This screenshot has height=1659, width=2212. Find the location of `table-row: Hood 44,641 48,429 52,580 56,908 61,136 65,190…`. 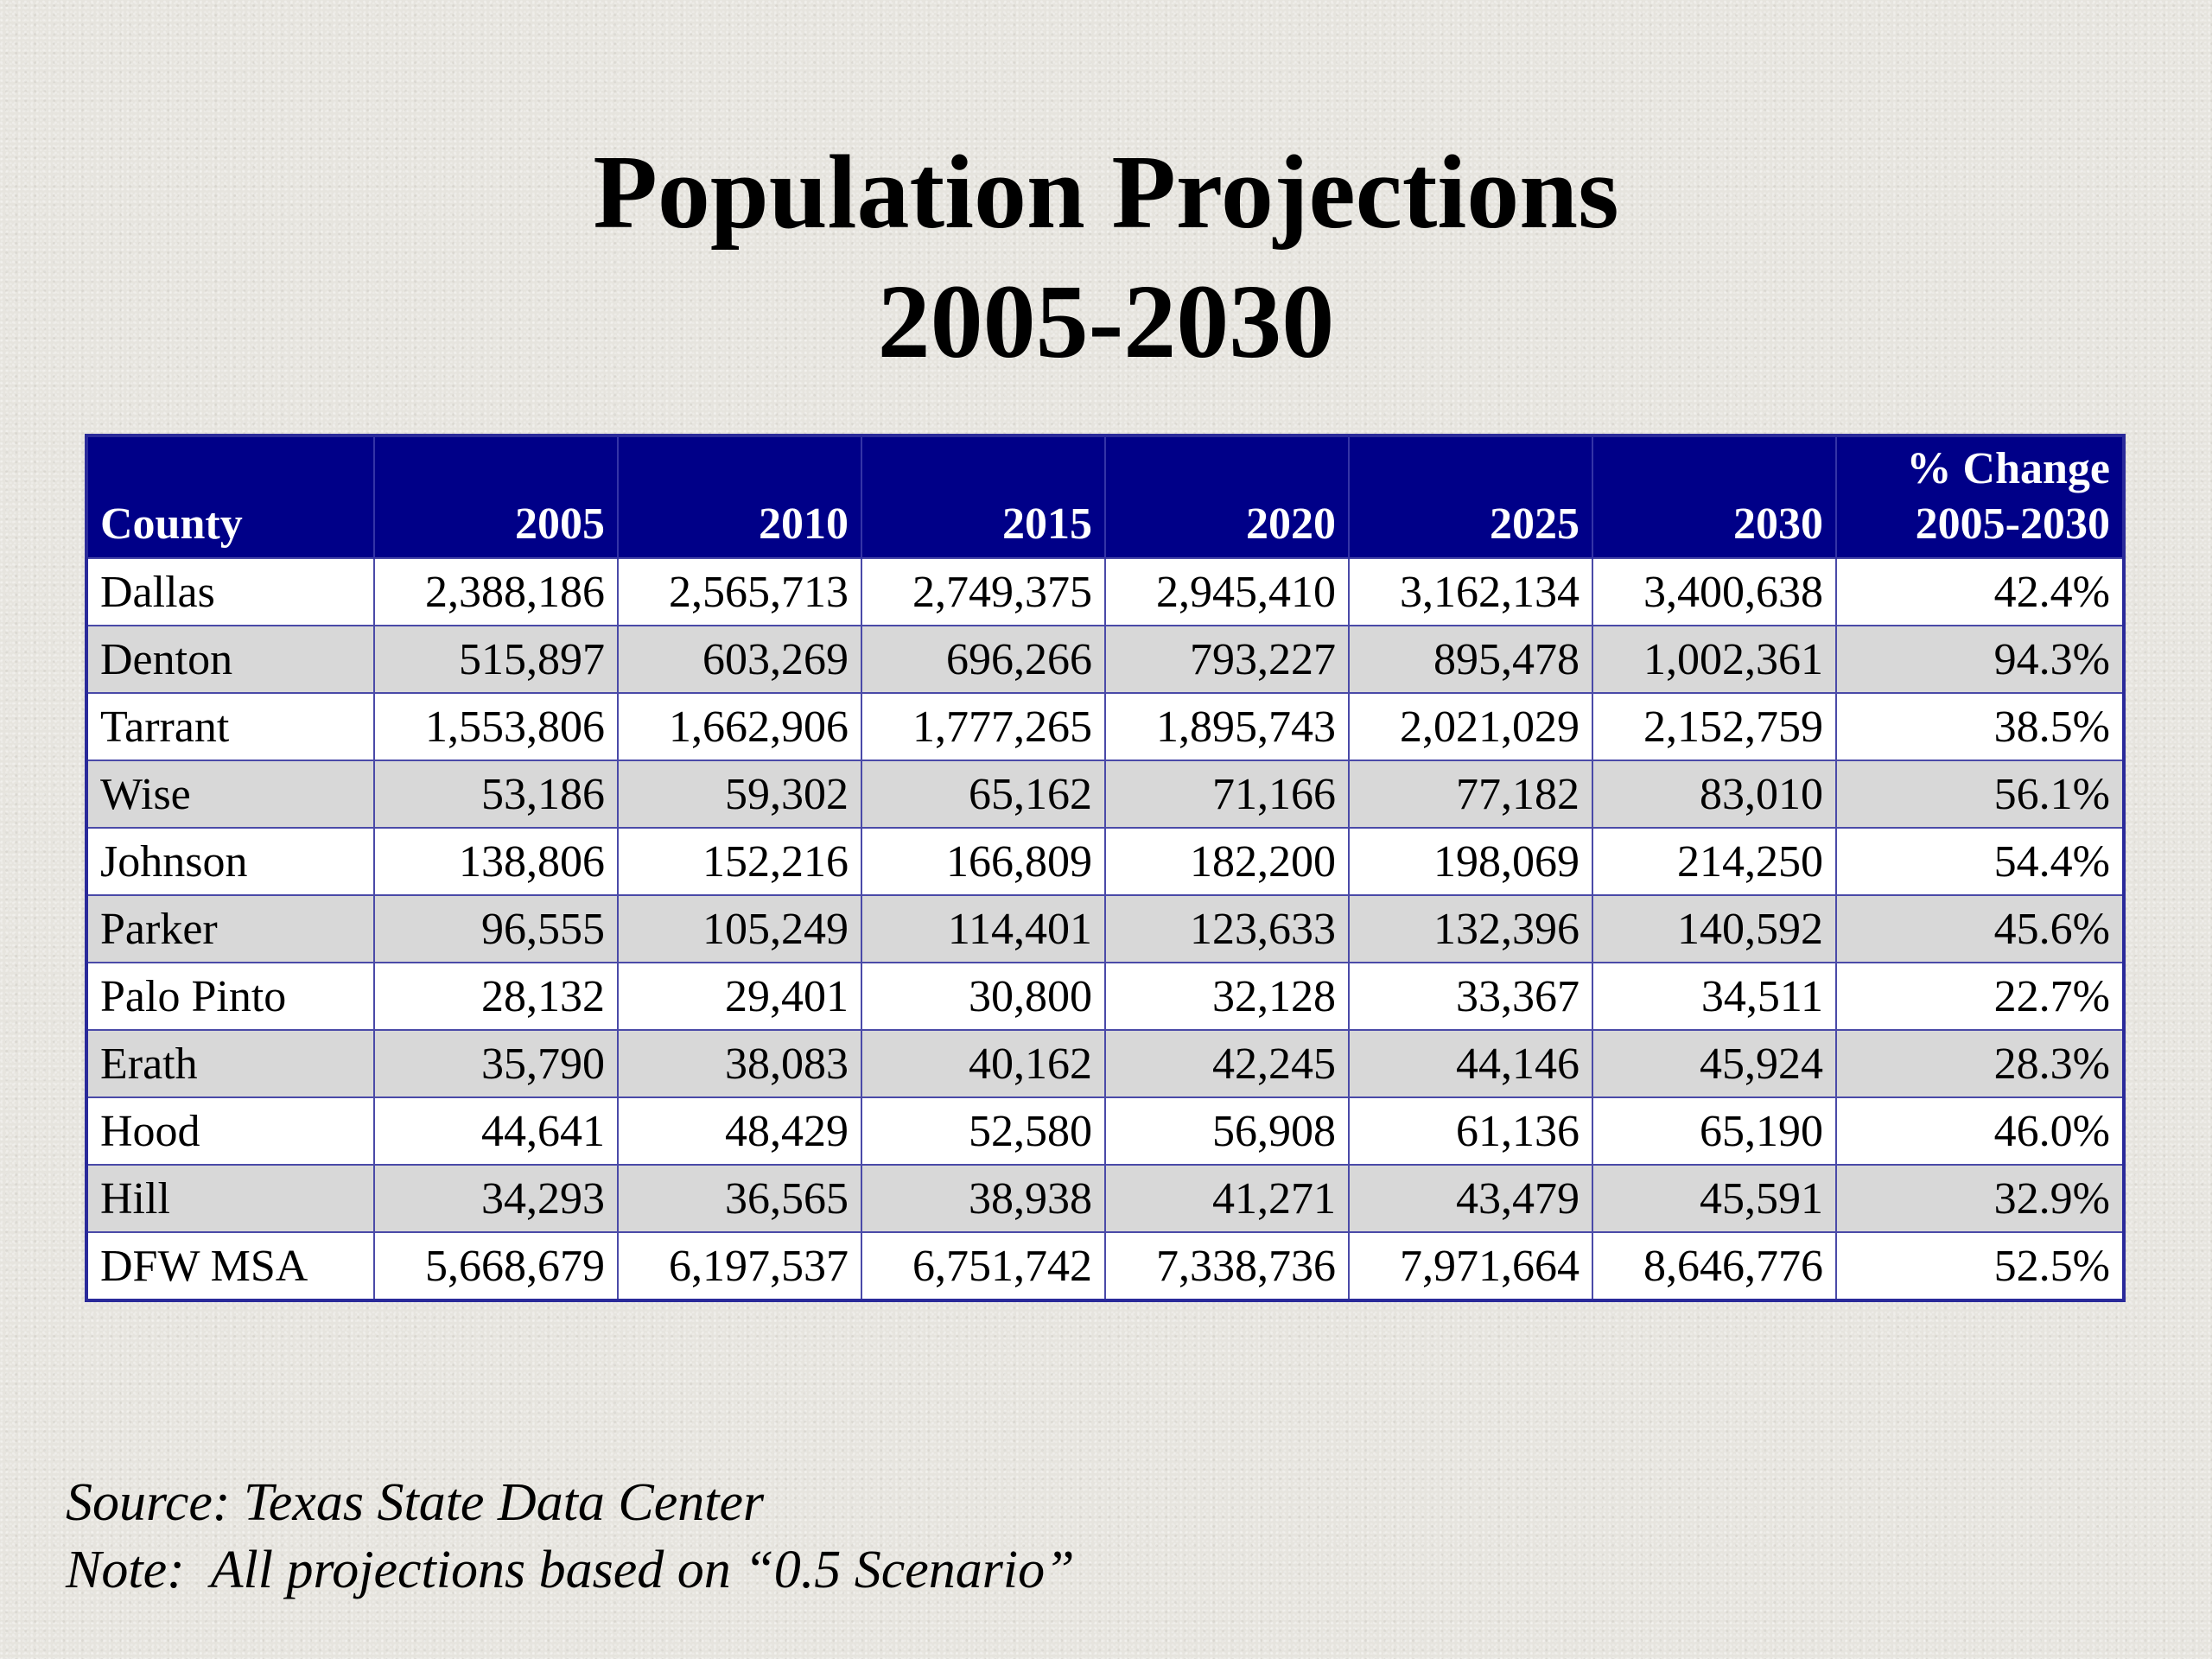

table-row: Hood 44,641 48,429 52,580 56,908 61,136 65,190… is located at coordinates (1105, 1131).